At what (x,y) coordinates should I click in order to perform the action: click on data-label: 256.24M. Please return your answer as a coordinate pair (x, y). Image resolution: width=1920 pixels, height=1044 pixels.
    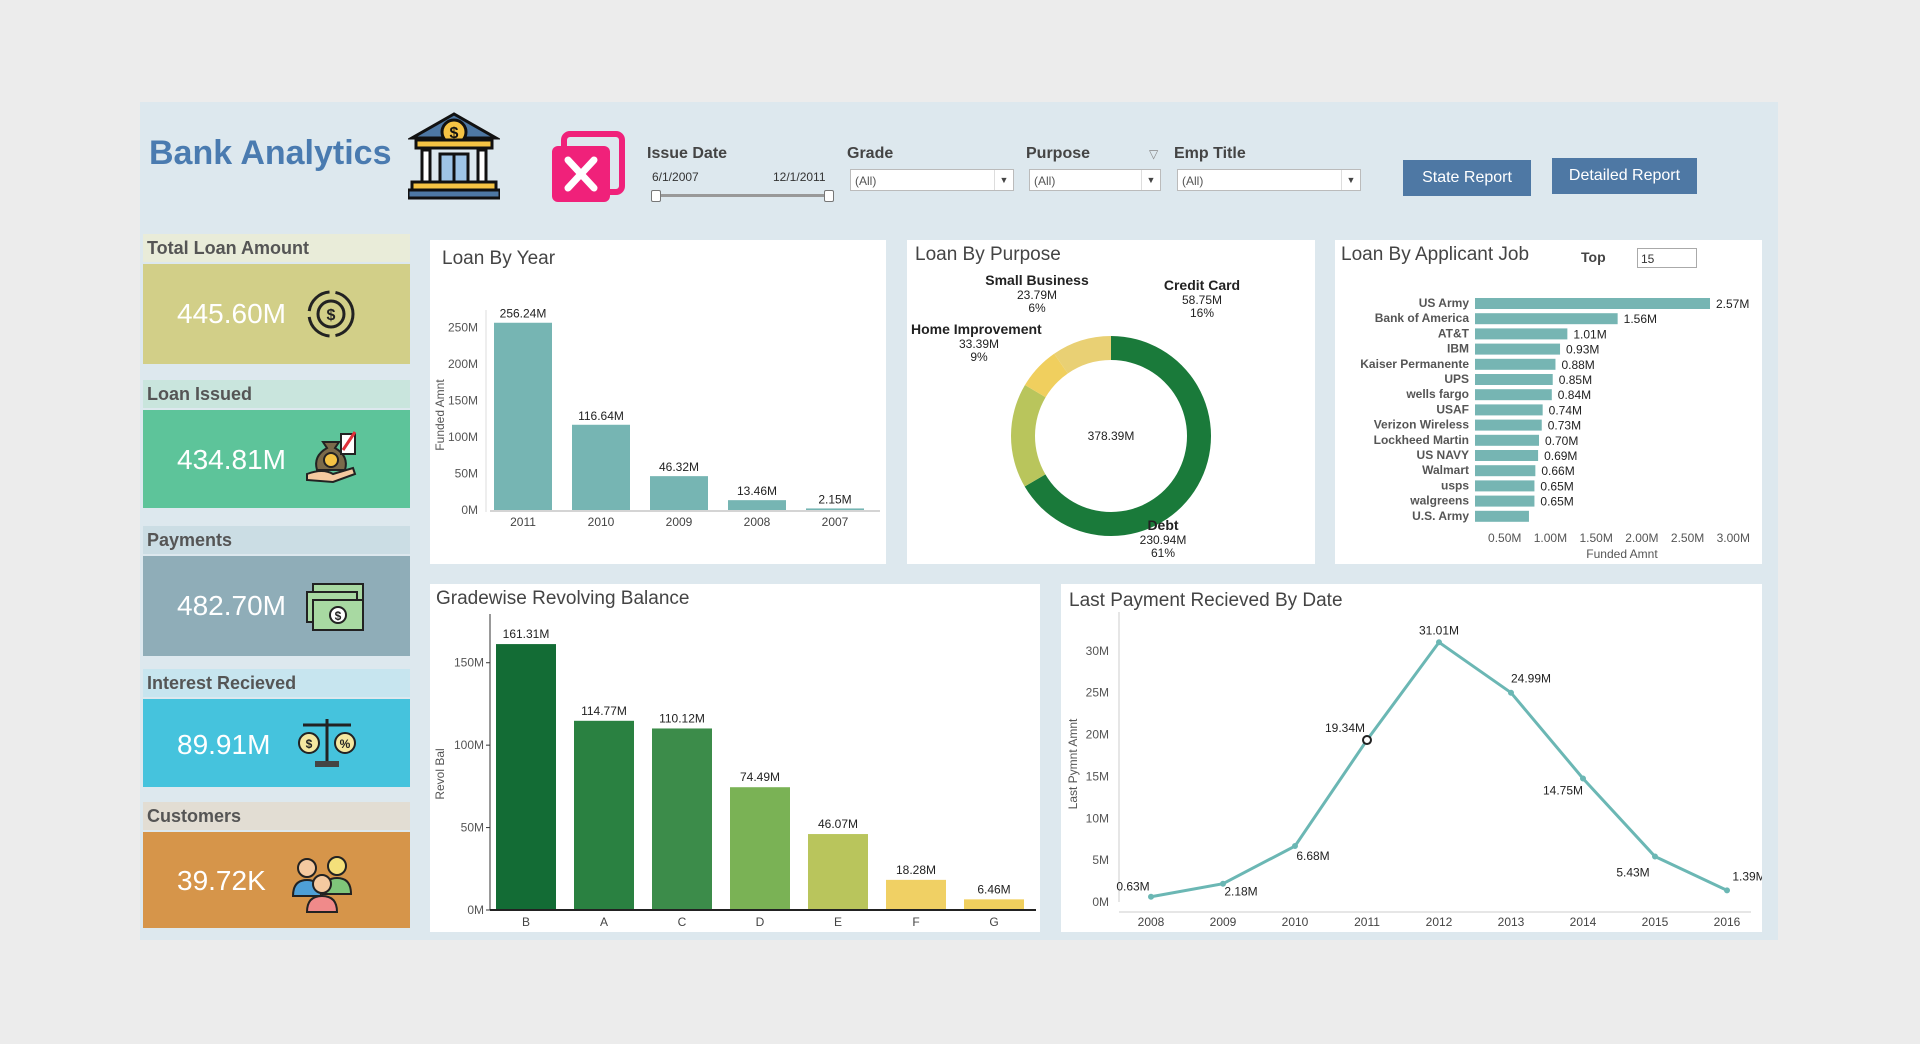
    Looking at the image, I should click on (523, 314).